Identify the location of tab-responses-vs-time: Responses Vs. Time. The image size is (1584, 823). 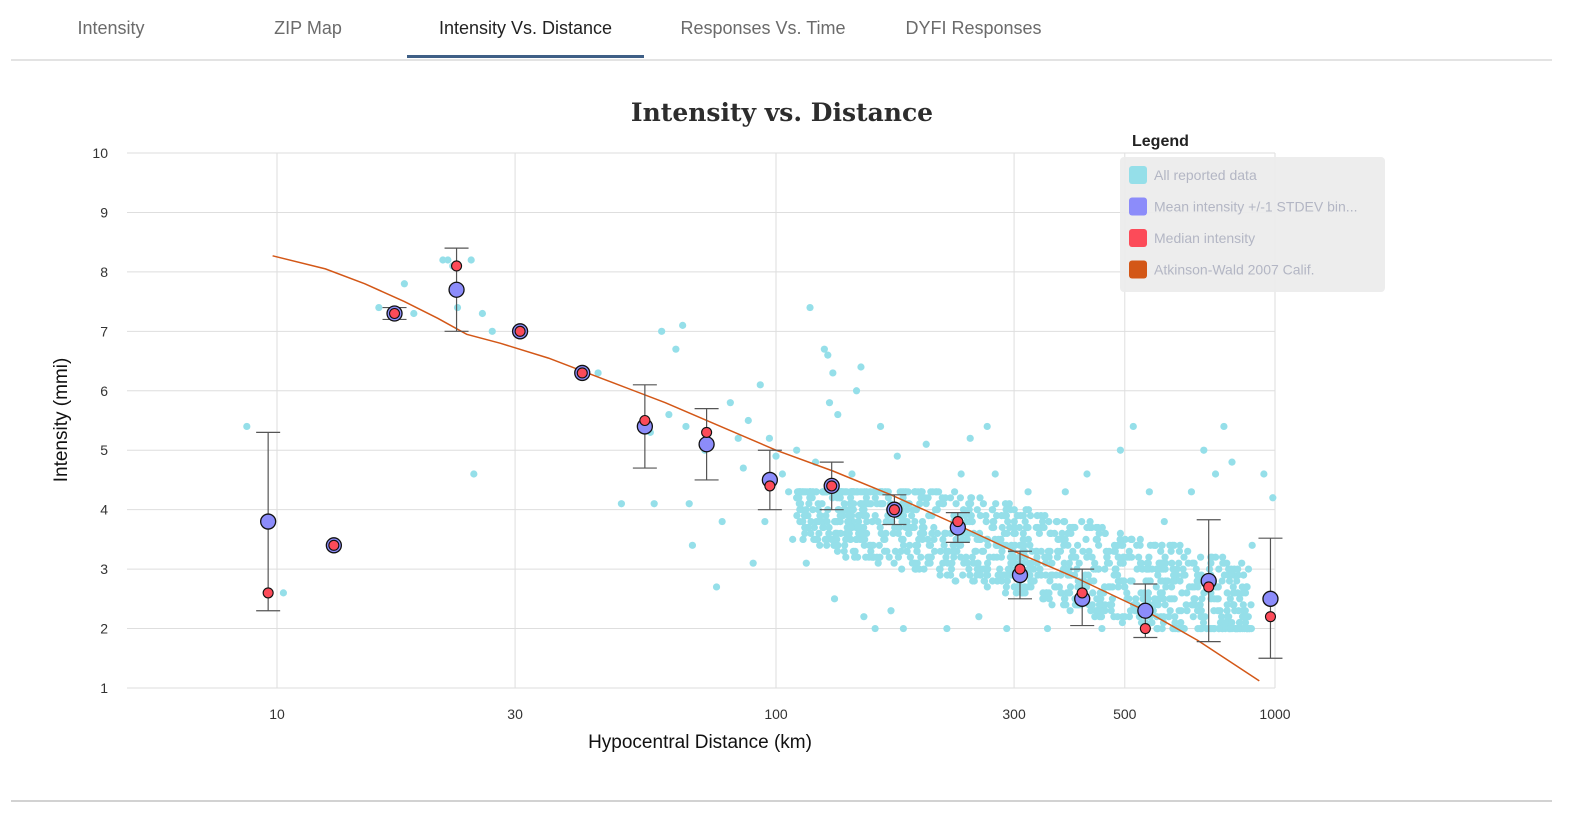
(763, 28).